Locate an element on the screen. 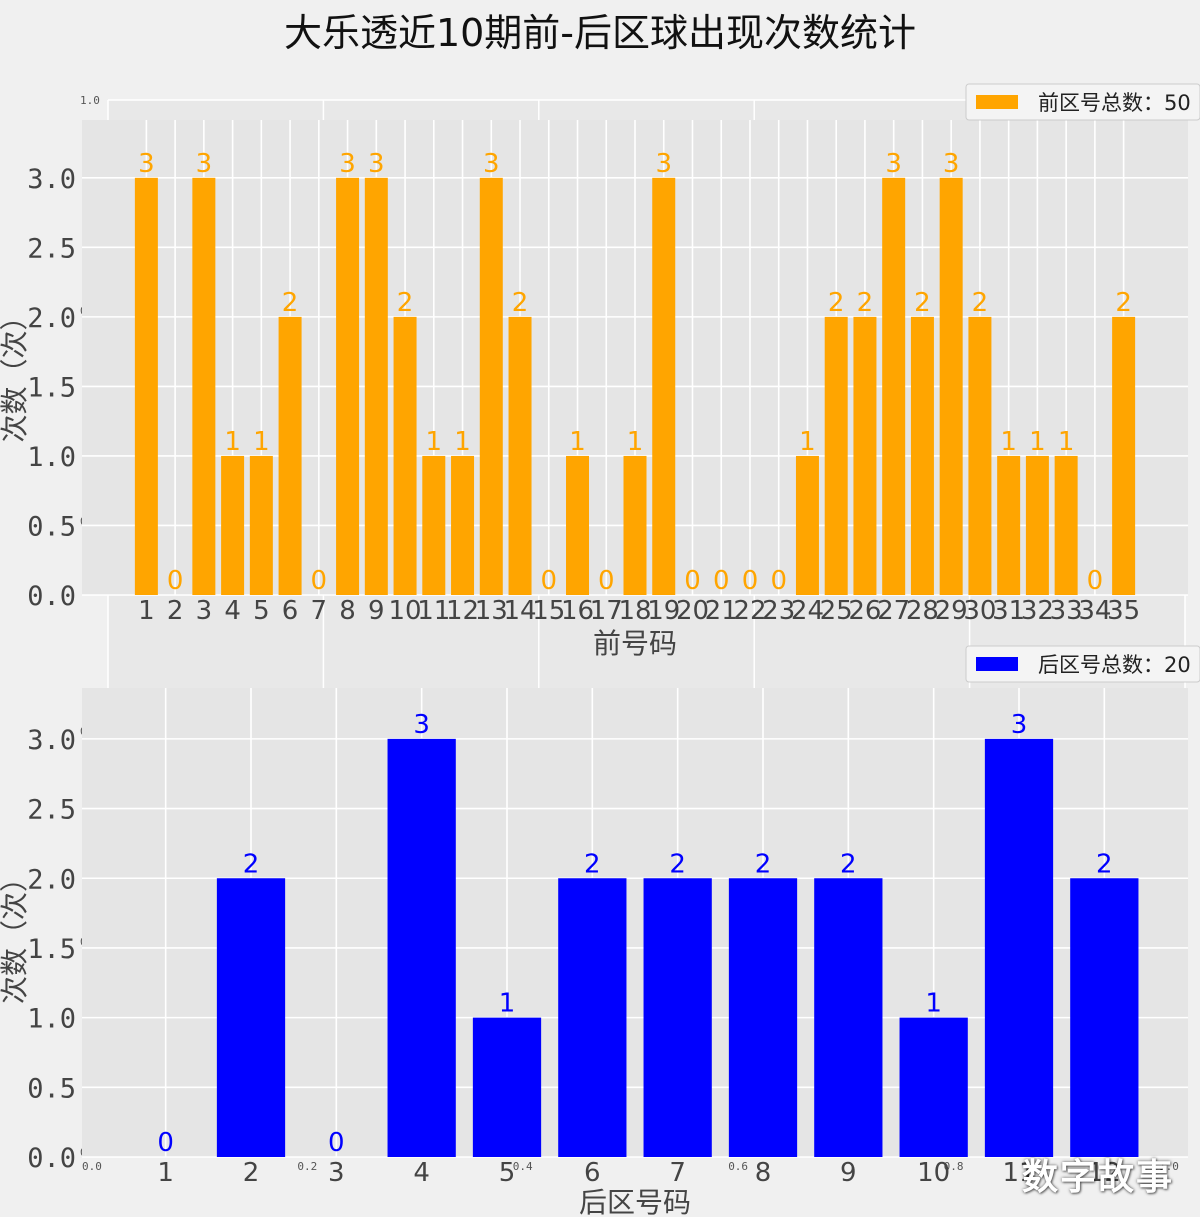  x-tick-label: 3 is located at coordinates (336, 1173).